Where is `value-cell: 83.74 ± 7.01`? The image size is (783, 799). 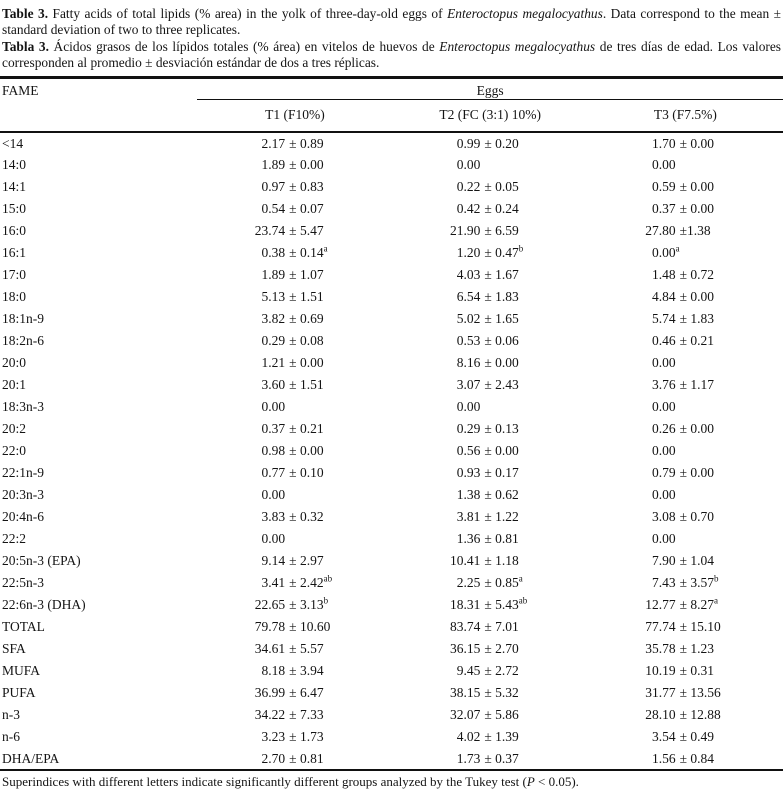
value-cell: 83.74 ± 7.01 is located at coordinates (490, 627).